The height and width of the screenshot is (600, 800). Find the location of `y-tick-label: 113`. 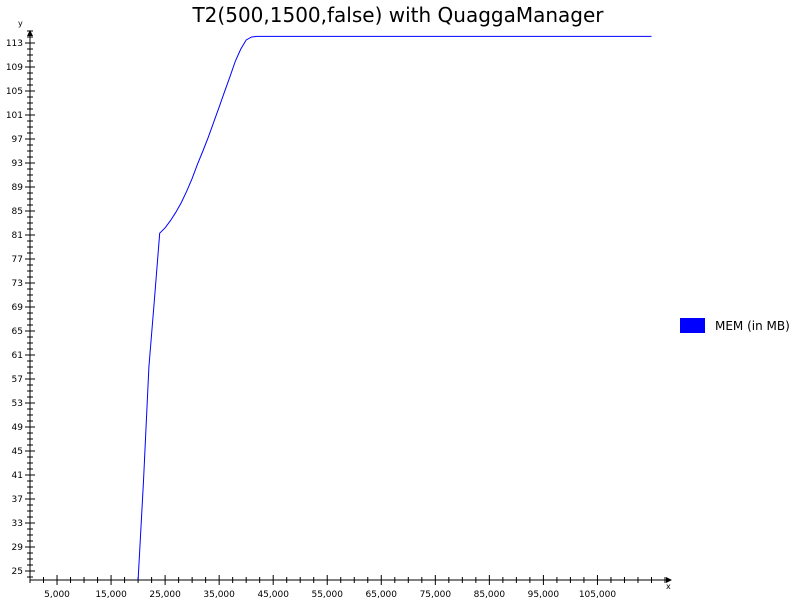

y-tick-label: 113 is located at coordinates (14, 44).